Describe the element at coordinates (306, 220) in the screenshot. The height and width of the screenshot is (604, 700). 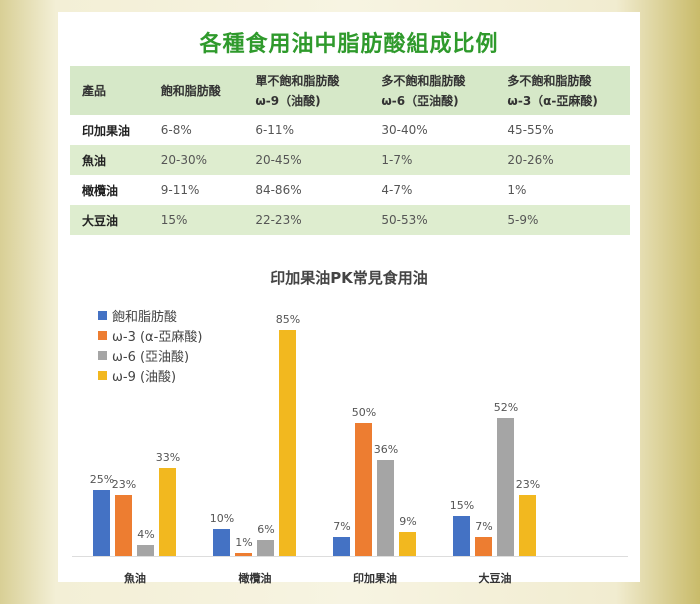
I see `cell-value: 22-23%` at that location.